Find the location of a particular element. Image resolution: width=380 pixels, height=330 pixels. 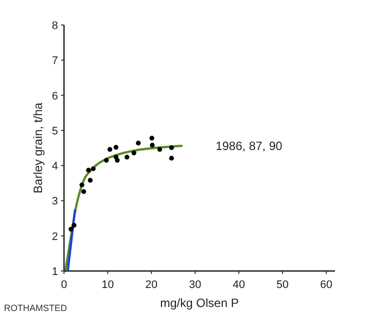

x-tick-label: 20 is located at coordinates (151, 285).